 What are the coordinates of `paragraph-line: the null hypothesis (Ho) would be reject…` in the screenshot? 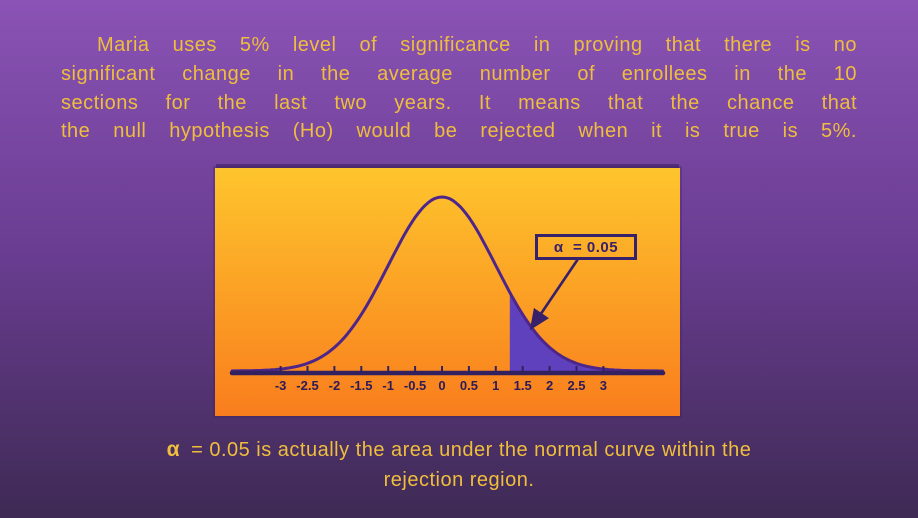 It's located at (459, 131).